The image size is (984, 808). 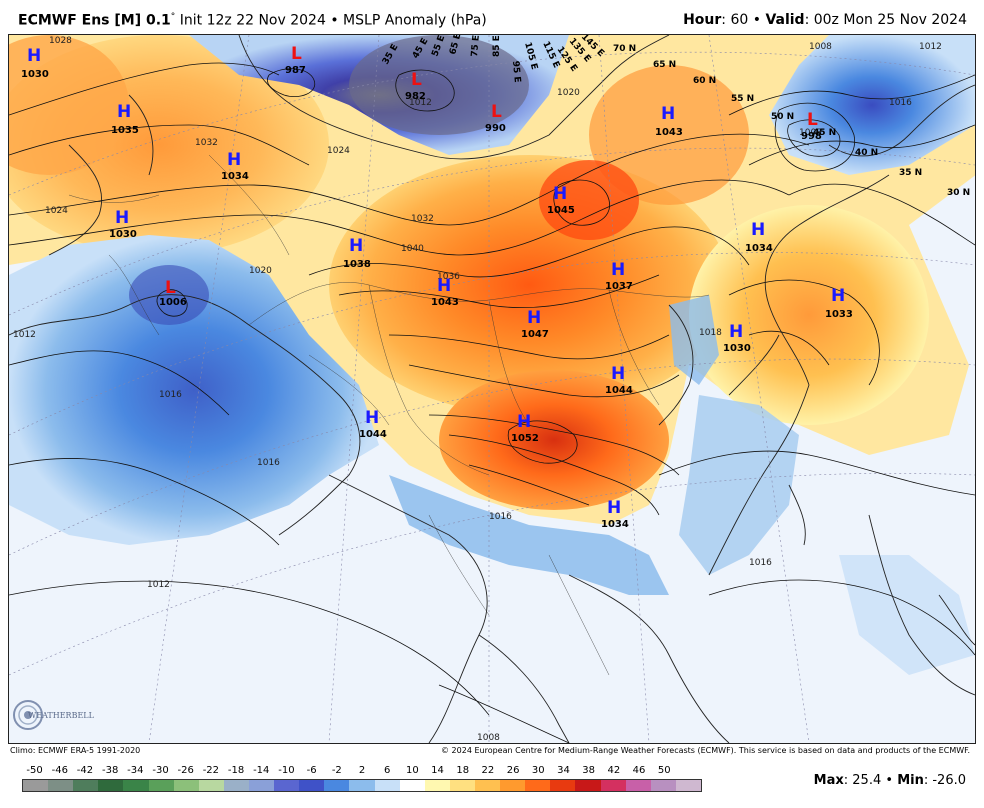 I want to click on low-center-value: 987, so click(x=295, y=70).